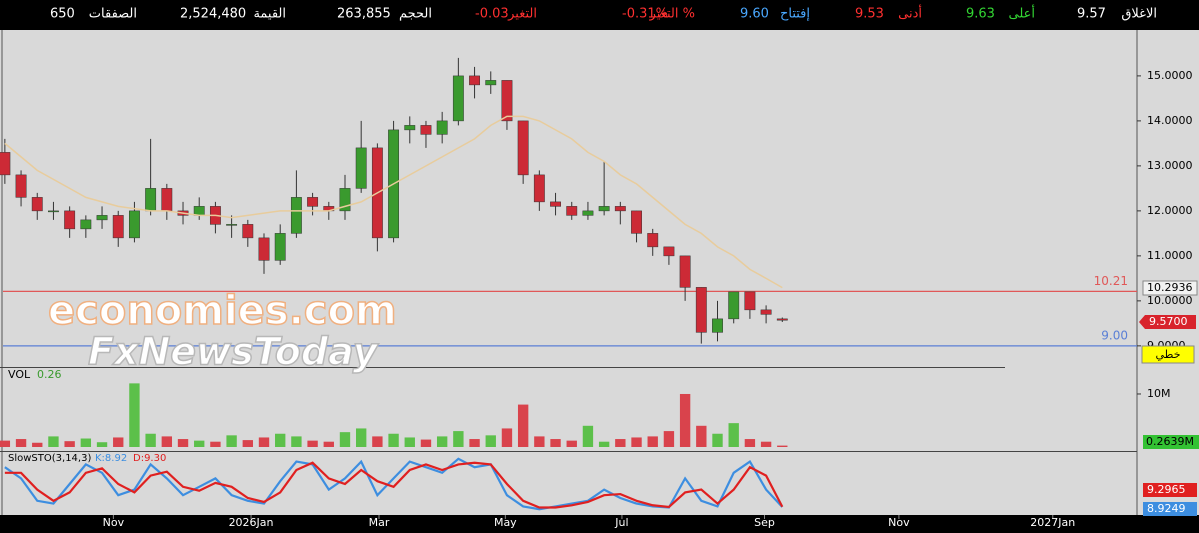 This screenshot has height=533, width=1199. Describe the element at coordinates (672, 14) in the screenshot. I see `stat-label: التغير %` at that location.